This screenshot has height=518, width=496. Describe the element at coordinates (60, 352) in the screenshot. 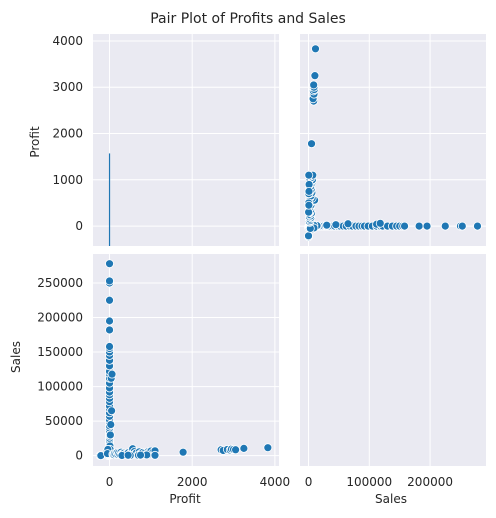

I see `y-tick-label: 150000` at that location.